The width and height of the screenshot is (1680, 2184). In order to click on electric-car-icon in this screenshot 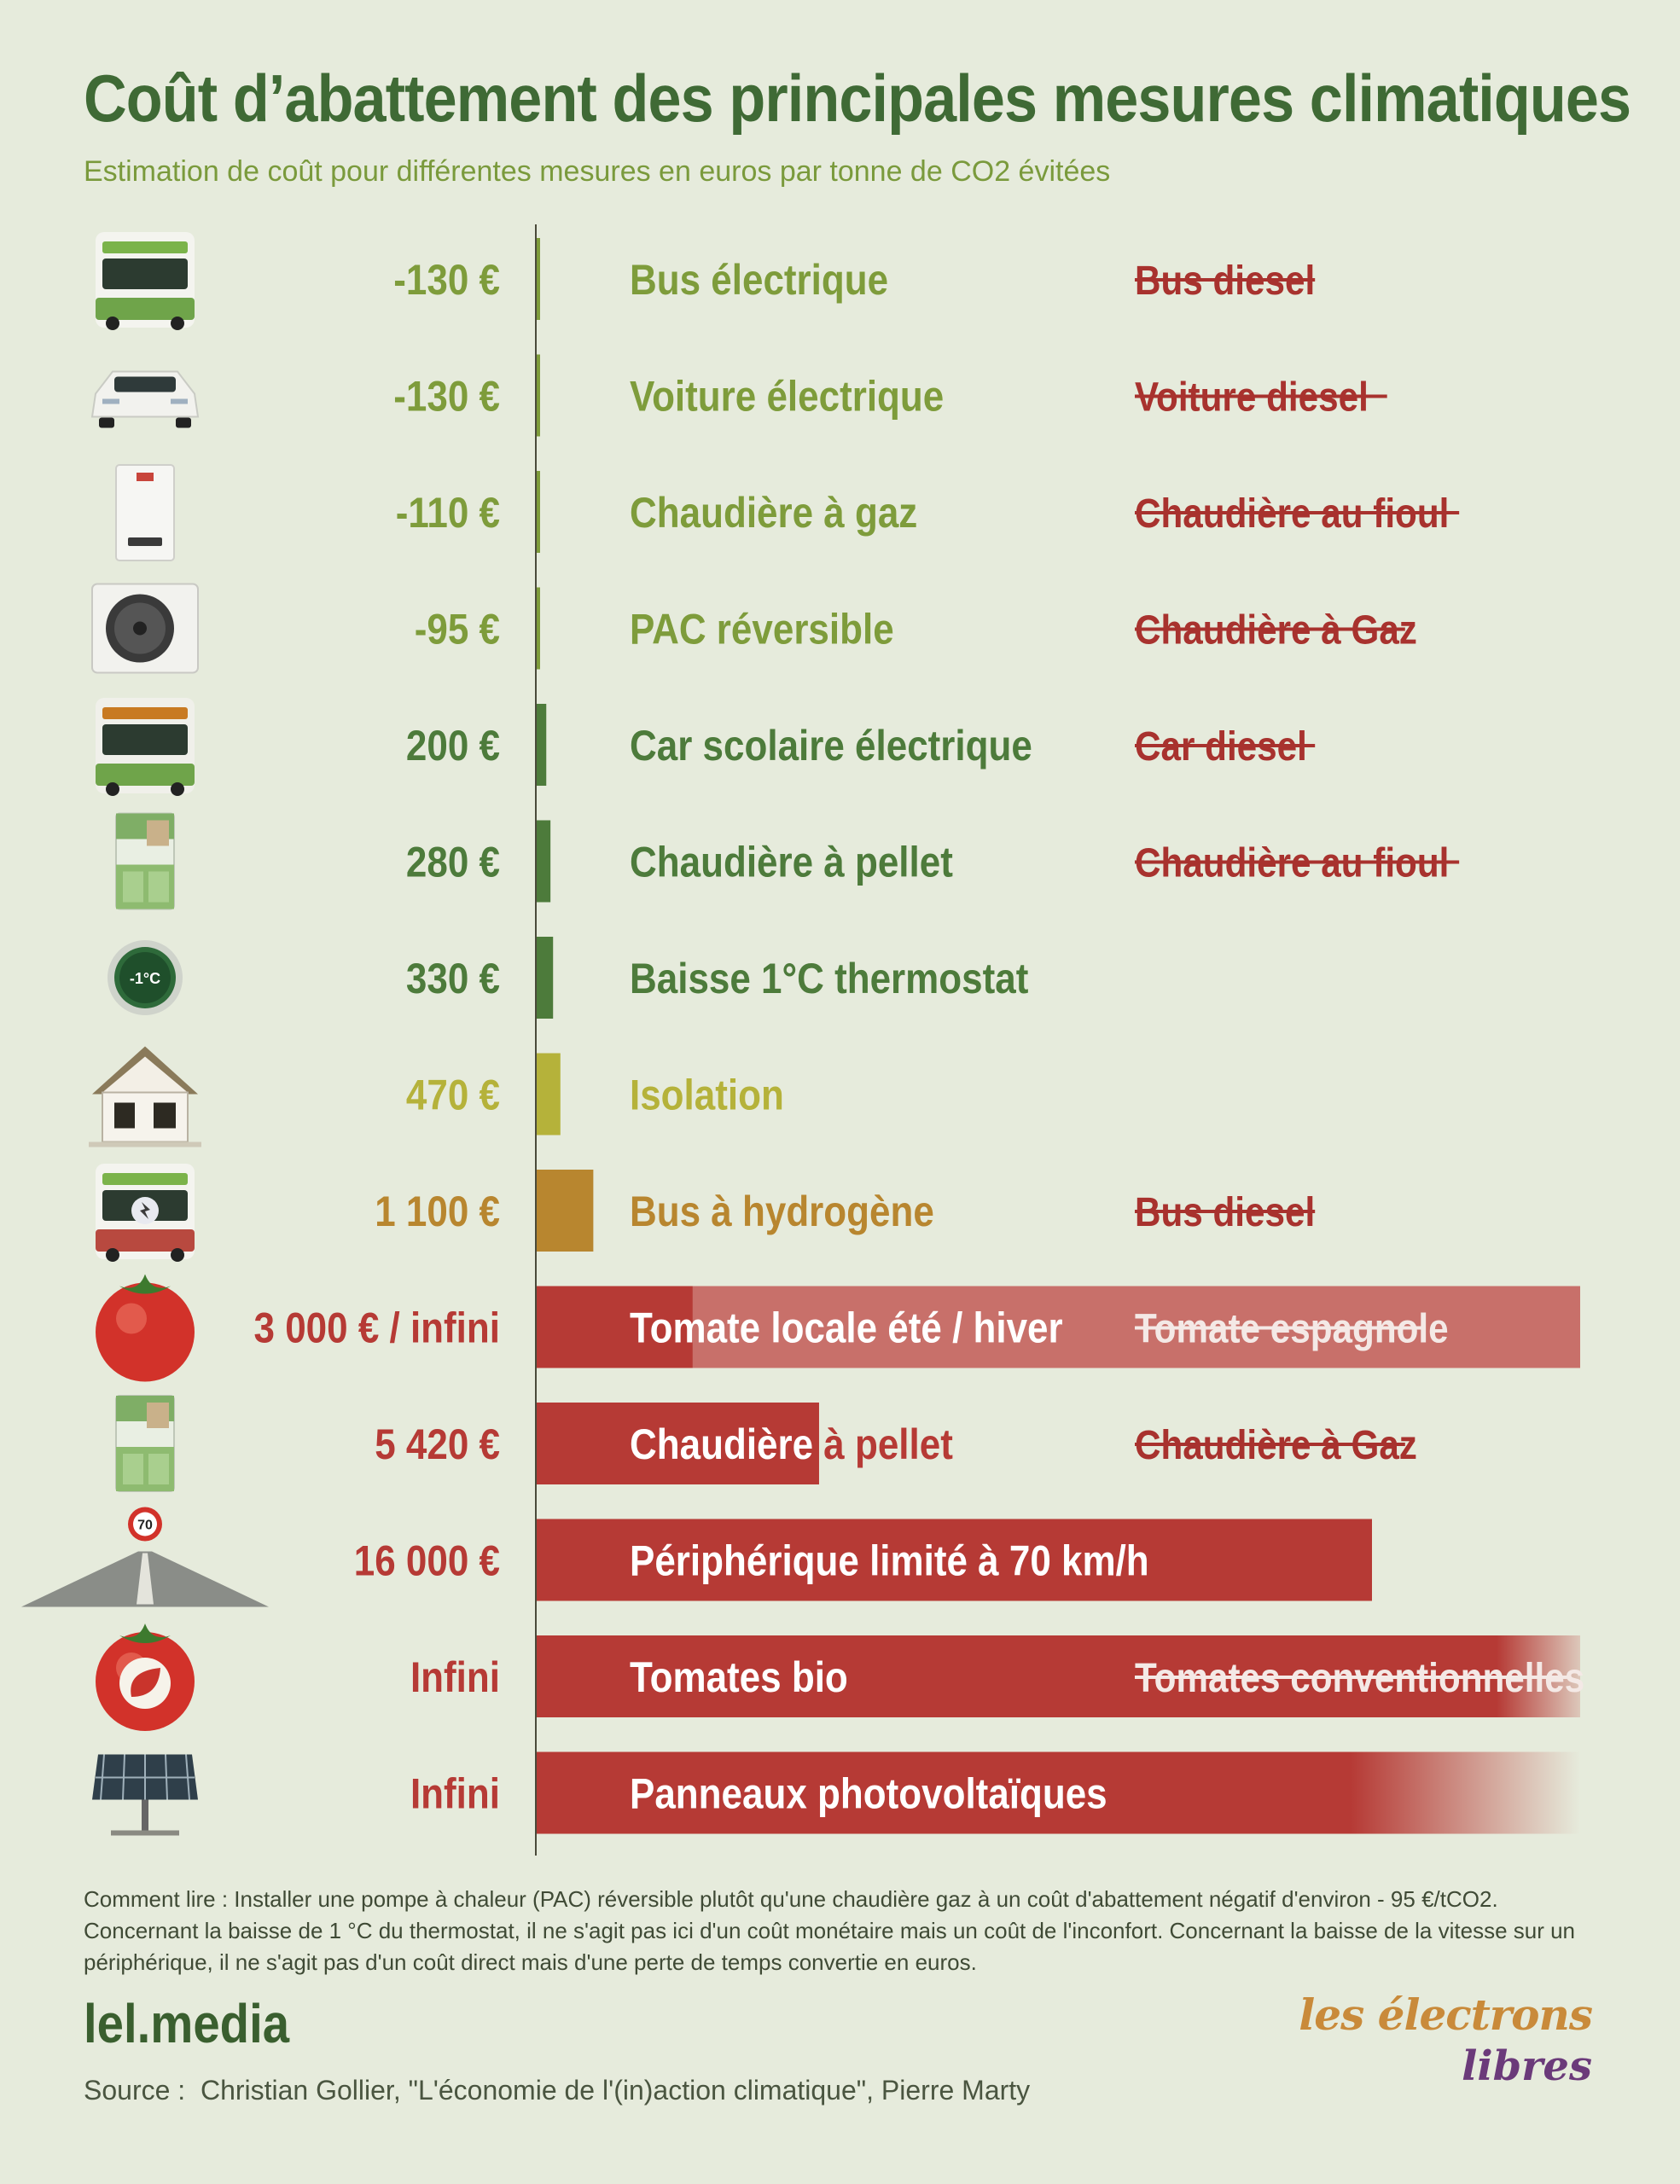, I will do `click(145, 399)`.